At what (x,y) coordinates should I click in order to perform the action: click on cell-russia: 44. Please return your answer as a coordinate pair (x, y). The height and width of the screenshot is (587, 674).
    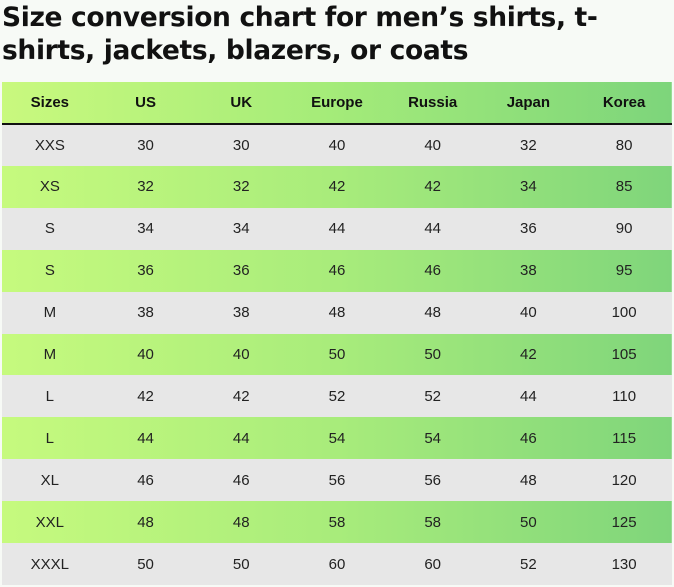
    Looking at the image, I should click on (432, 229).